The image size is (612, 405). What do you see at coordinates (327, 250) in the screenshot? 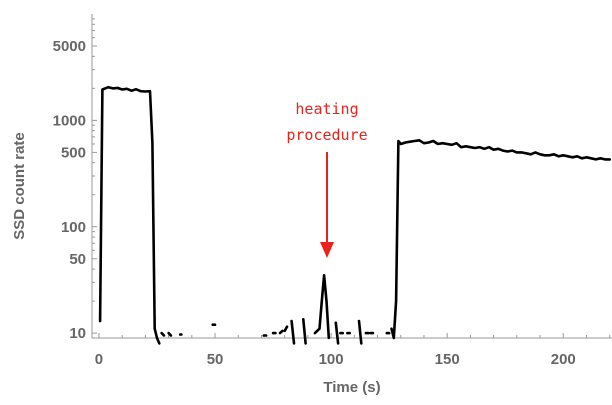
I see `annotation-arrow-head` at bounding box center [327, 250].